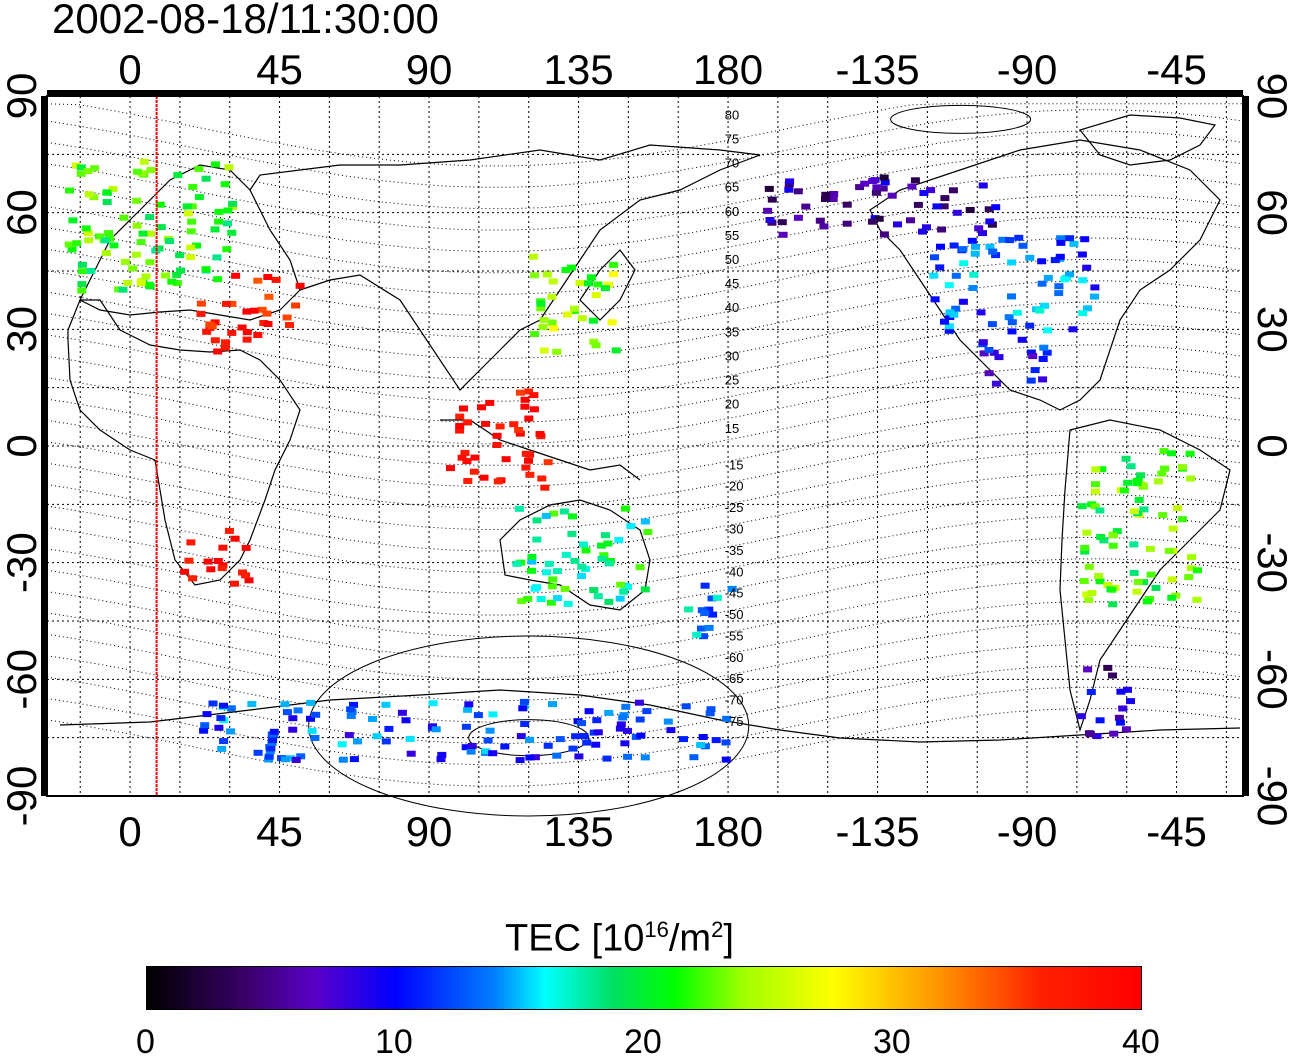 The image size is (1292, 1061). Describe the element at coordinates (579, 69) in the screenshot. I see `top-lon-label: 135` at that location.